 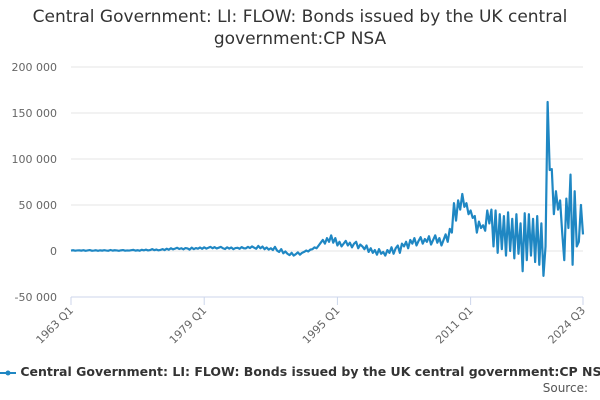 I want to click on x-tick-label: 1963 Q1, so click(x=55, y=325).